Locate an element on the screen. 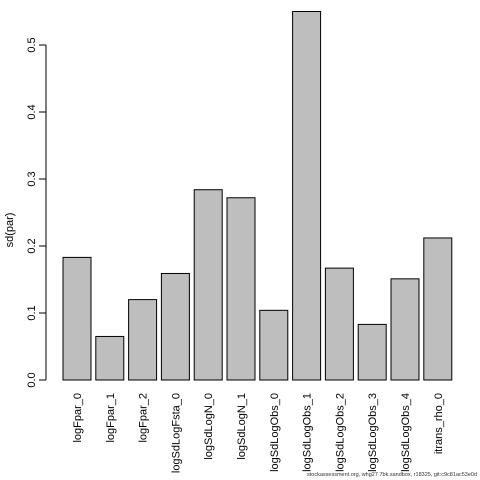 This screenshot has height=480, width=480. y-tick-label: 0.0 is located at coordinates (32, 379).